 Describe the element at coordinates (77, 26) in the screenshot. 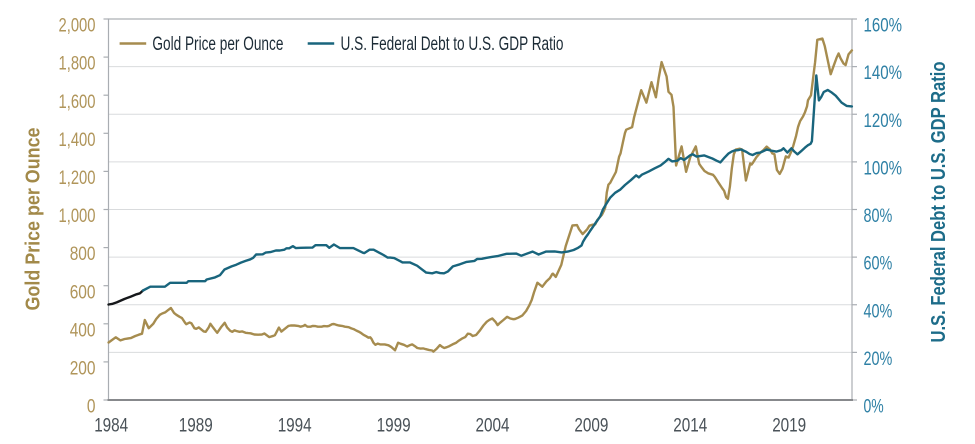

I see `svg-text: 2,000` at that location.